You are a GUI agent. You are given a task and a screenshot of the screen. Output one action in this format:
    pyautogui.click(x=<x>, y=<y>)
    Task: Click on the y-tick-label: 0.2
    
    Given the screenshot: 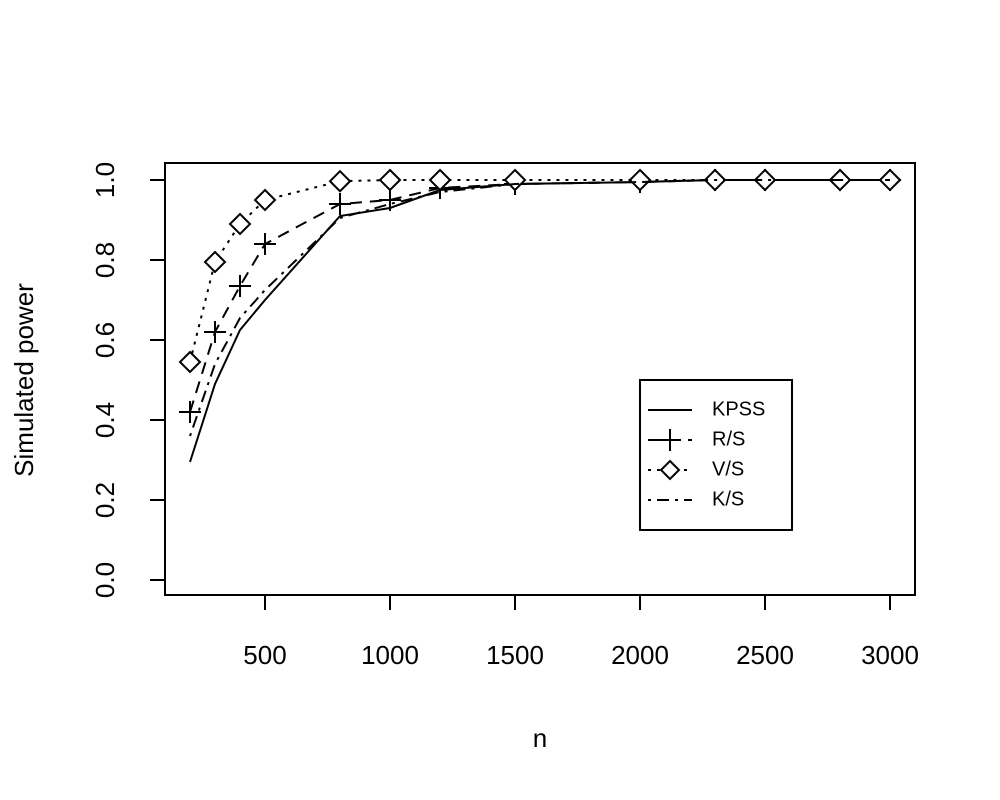 What is the action you would take?
    pyautogui.click(x=105, y=500)
    